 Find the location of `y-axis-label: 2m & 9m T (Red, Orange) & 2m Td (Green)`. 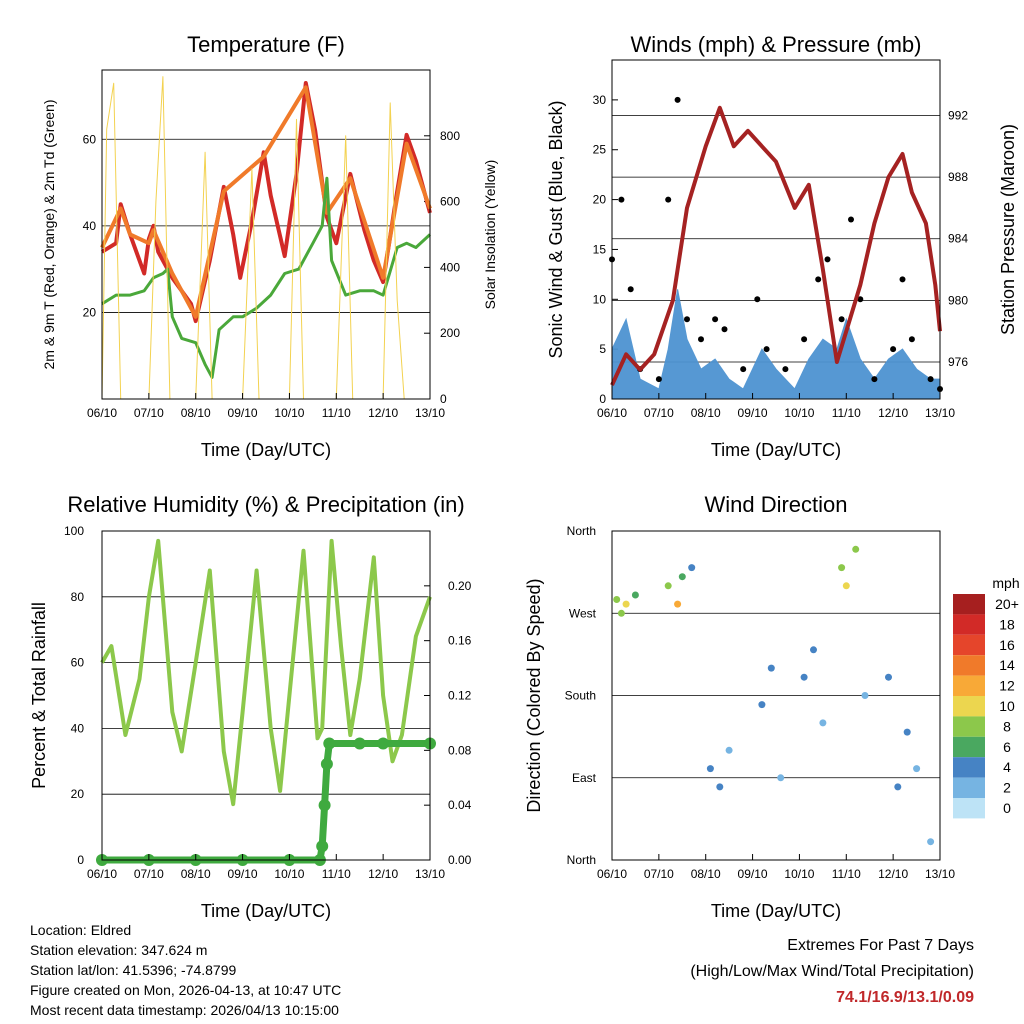

y-axis-label: 2m & 9m T (Red, Orange) & 2m Td (Green) is located at coordinates (49, 235).